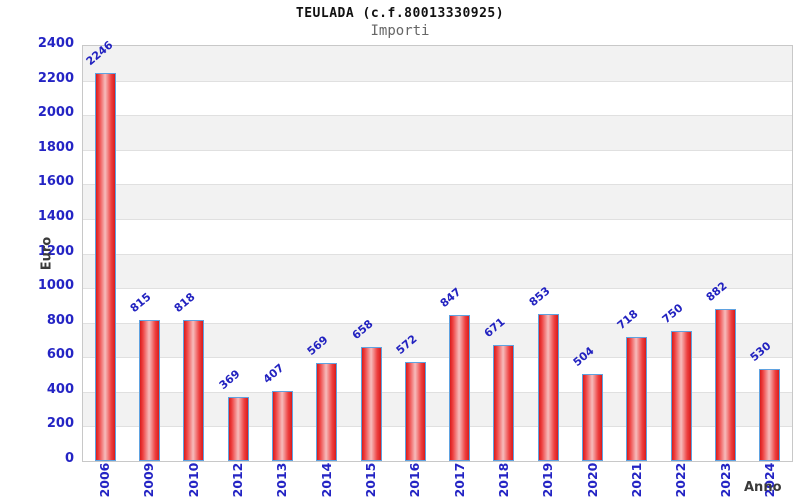  Describe the element at coordinates (460, 387) in the screenshot. I see `bar-2017` at that location.